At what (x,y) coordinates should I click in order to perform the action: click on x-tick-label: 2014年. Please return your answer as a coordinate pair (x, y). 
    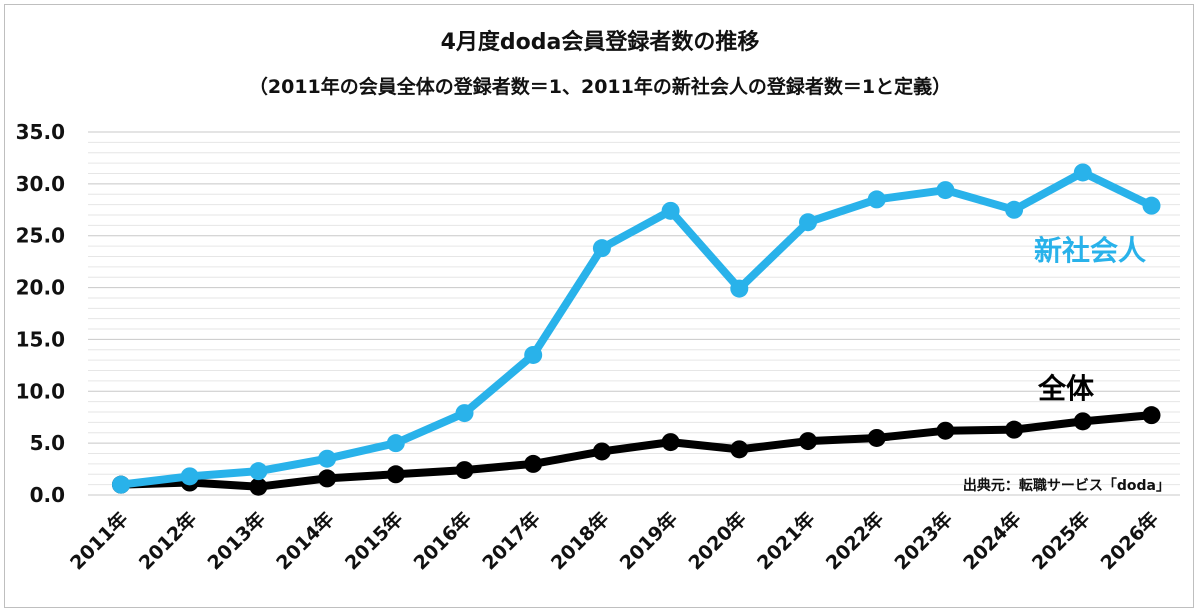
    Looking at the image, I should click on (305, 540).